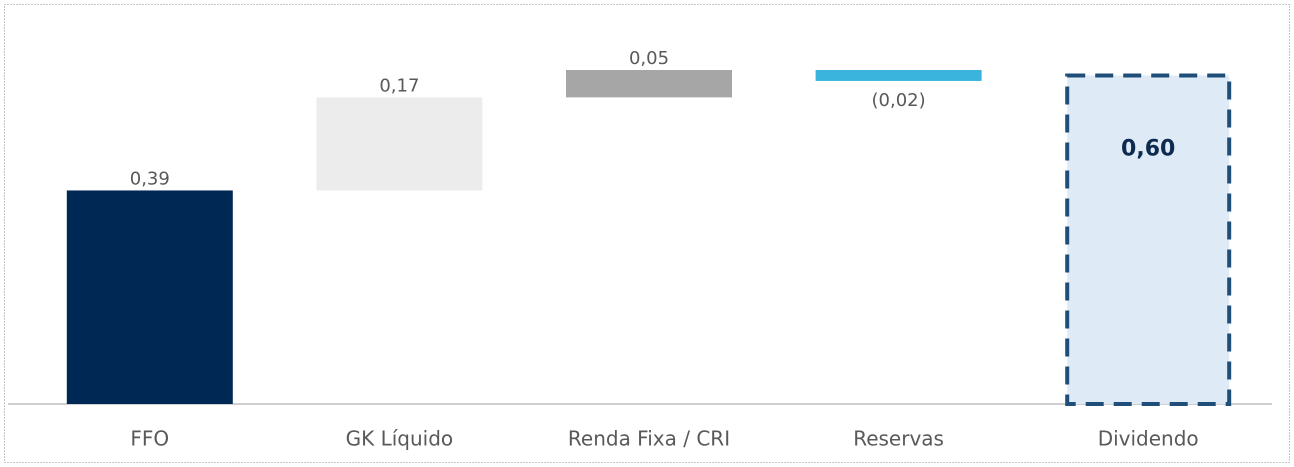 The image size is (1294, 467). Describe the element at coordinates (898, 439) in the screenshot. I see `x-tick-label: Reservas` at that location.